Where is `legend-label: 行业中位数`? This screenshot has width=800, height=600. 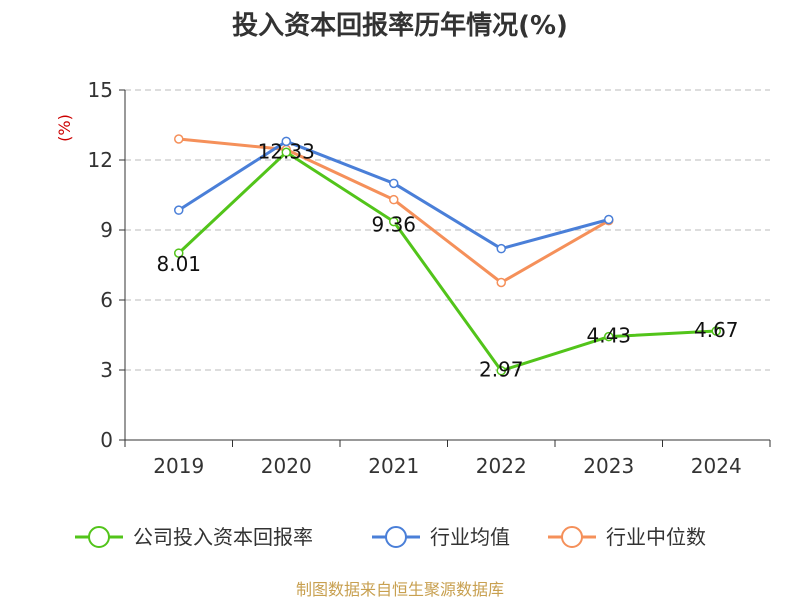
legend-label: 行业中位数 is located at coordinates (656, 537).